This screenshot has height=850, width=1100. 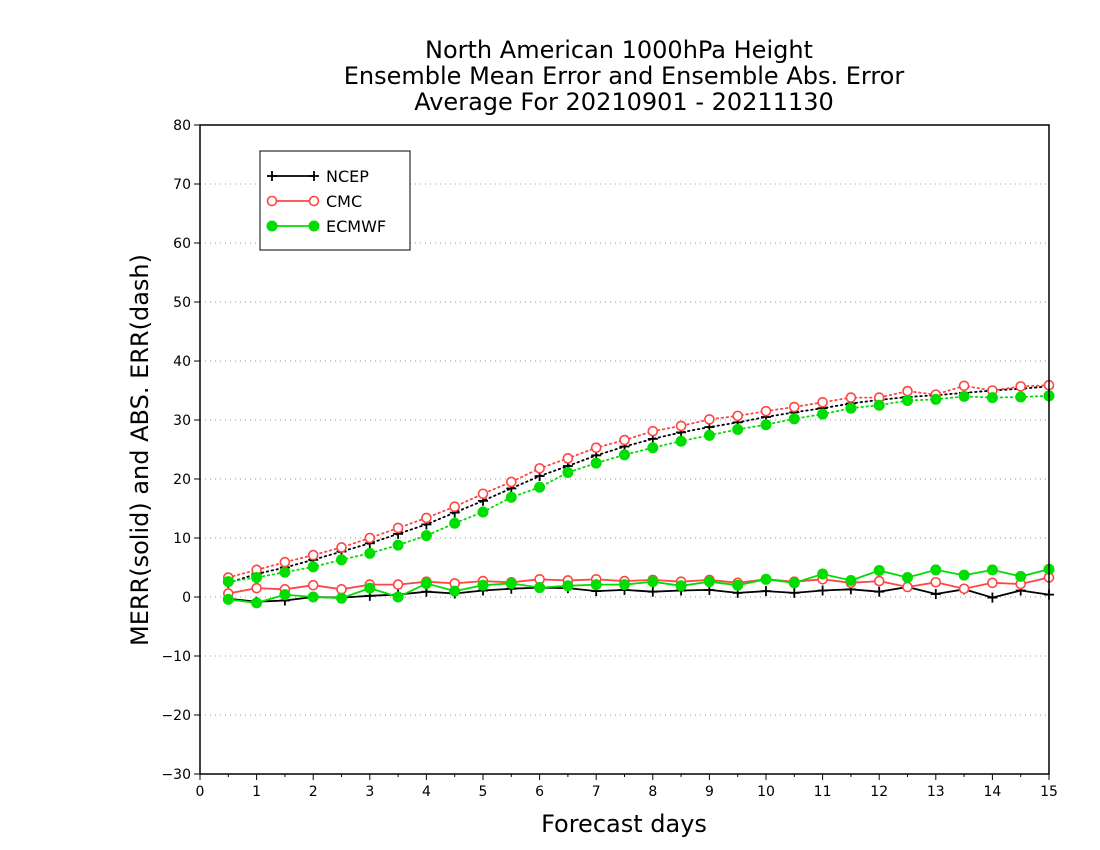 What do you see at coordinates (176, 716) in the screenshot?
I see `y-tick-label: −20` at bounding box center [176, 716].